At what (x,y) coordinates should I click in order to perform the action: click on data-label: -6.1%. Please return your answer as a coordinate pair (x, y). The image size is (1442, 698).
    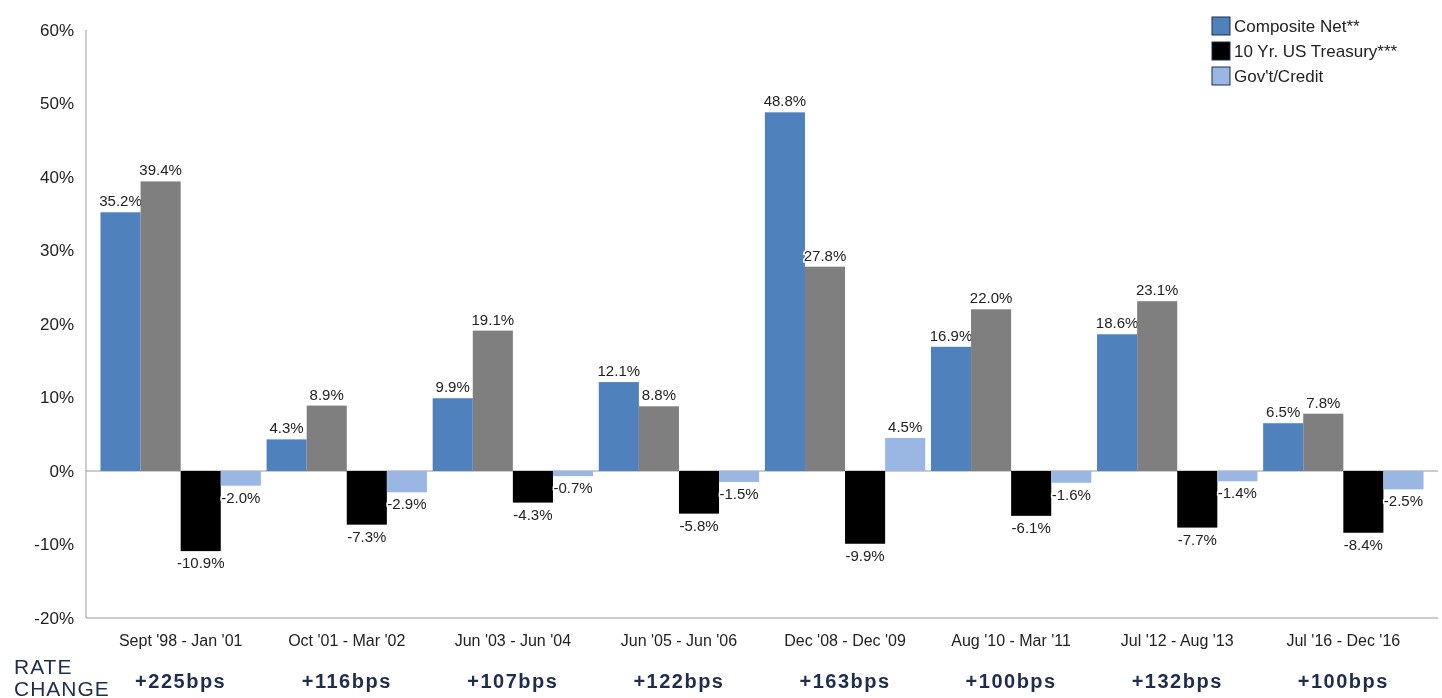
    Looking at the image, I should click on (1031, 527).